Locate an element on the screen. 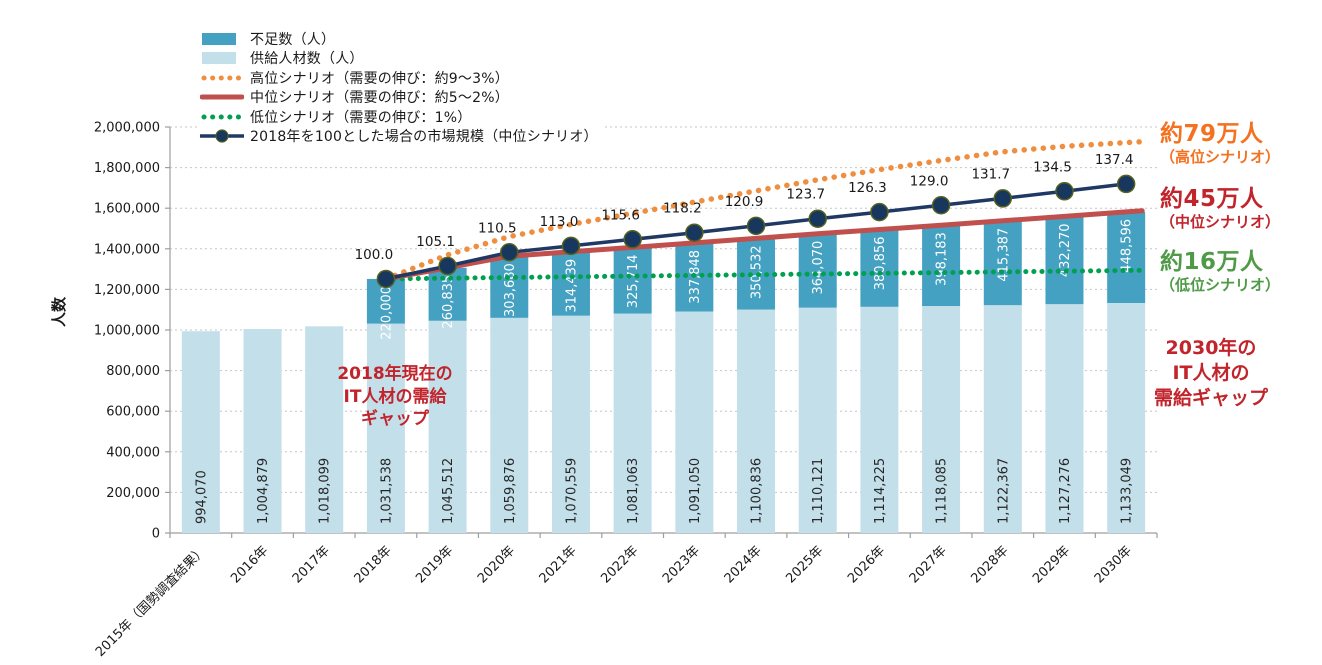 The image size is (1322, 665). y-tick-label: 1,400,000 is located at coordinates (127, 249).